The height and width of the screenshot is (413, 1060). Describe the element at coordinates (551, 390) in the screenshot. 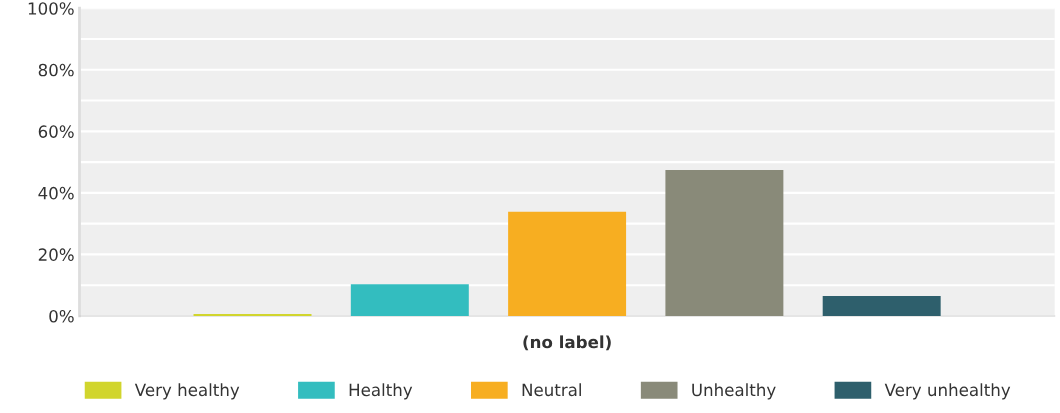

I see `legend-label: Neutral` at that location.